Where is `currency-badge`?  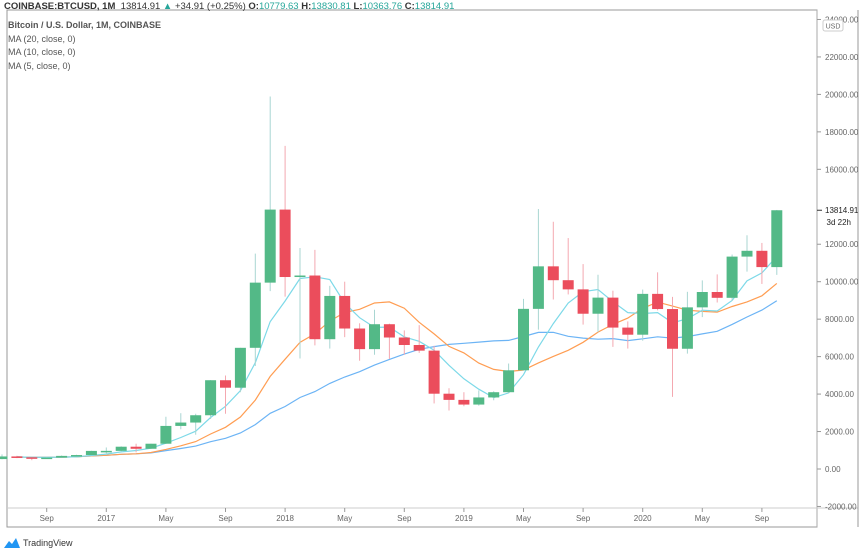
currency-badge is located at coordinates (833, 25).